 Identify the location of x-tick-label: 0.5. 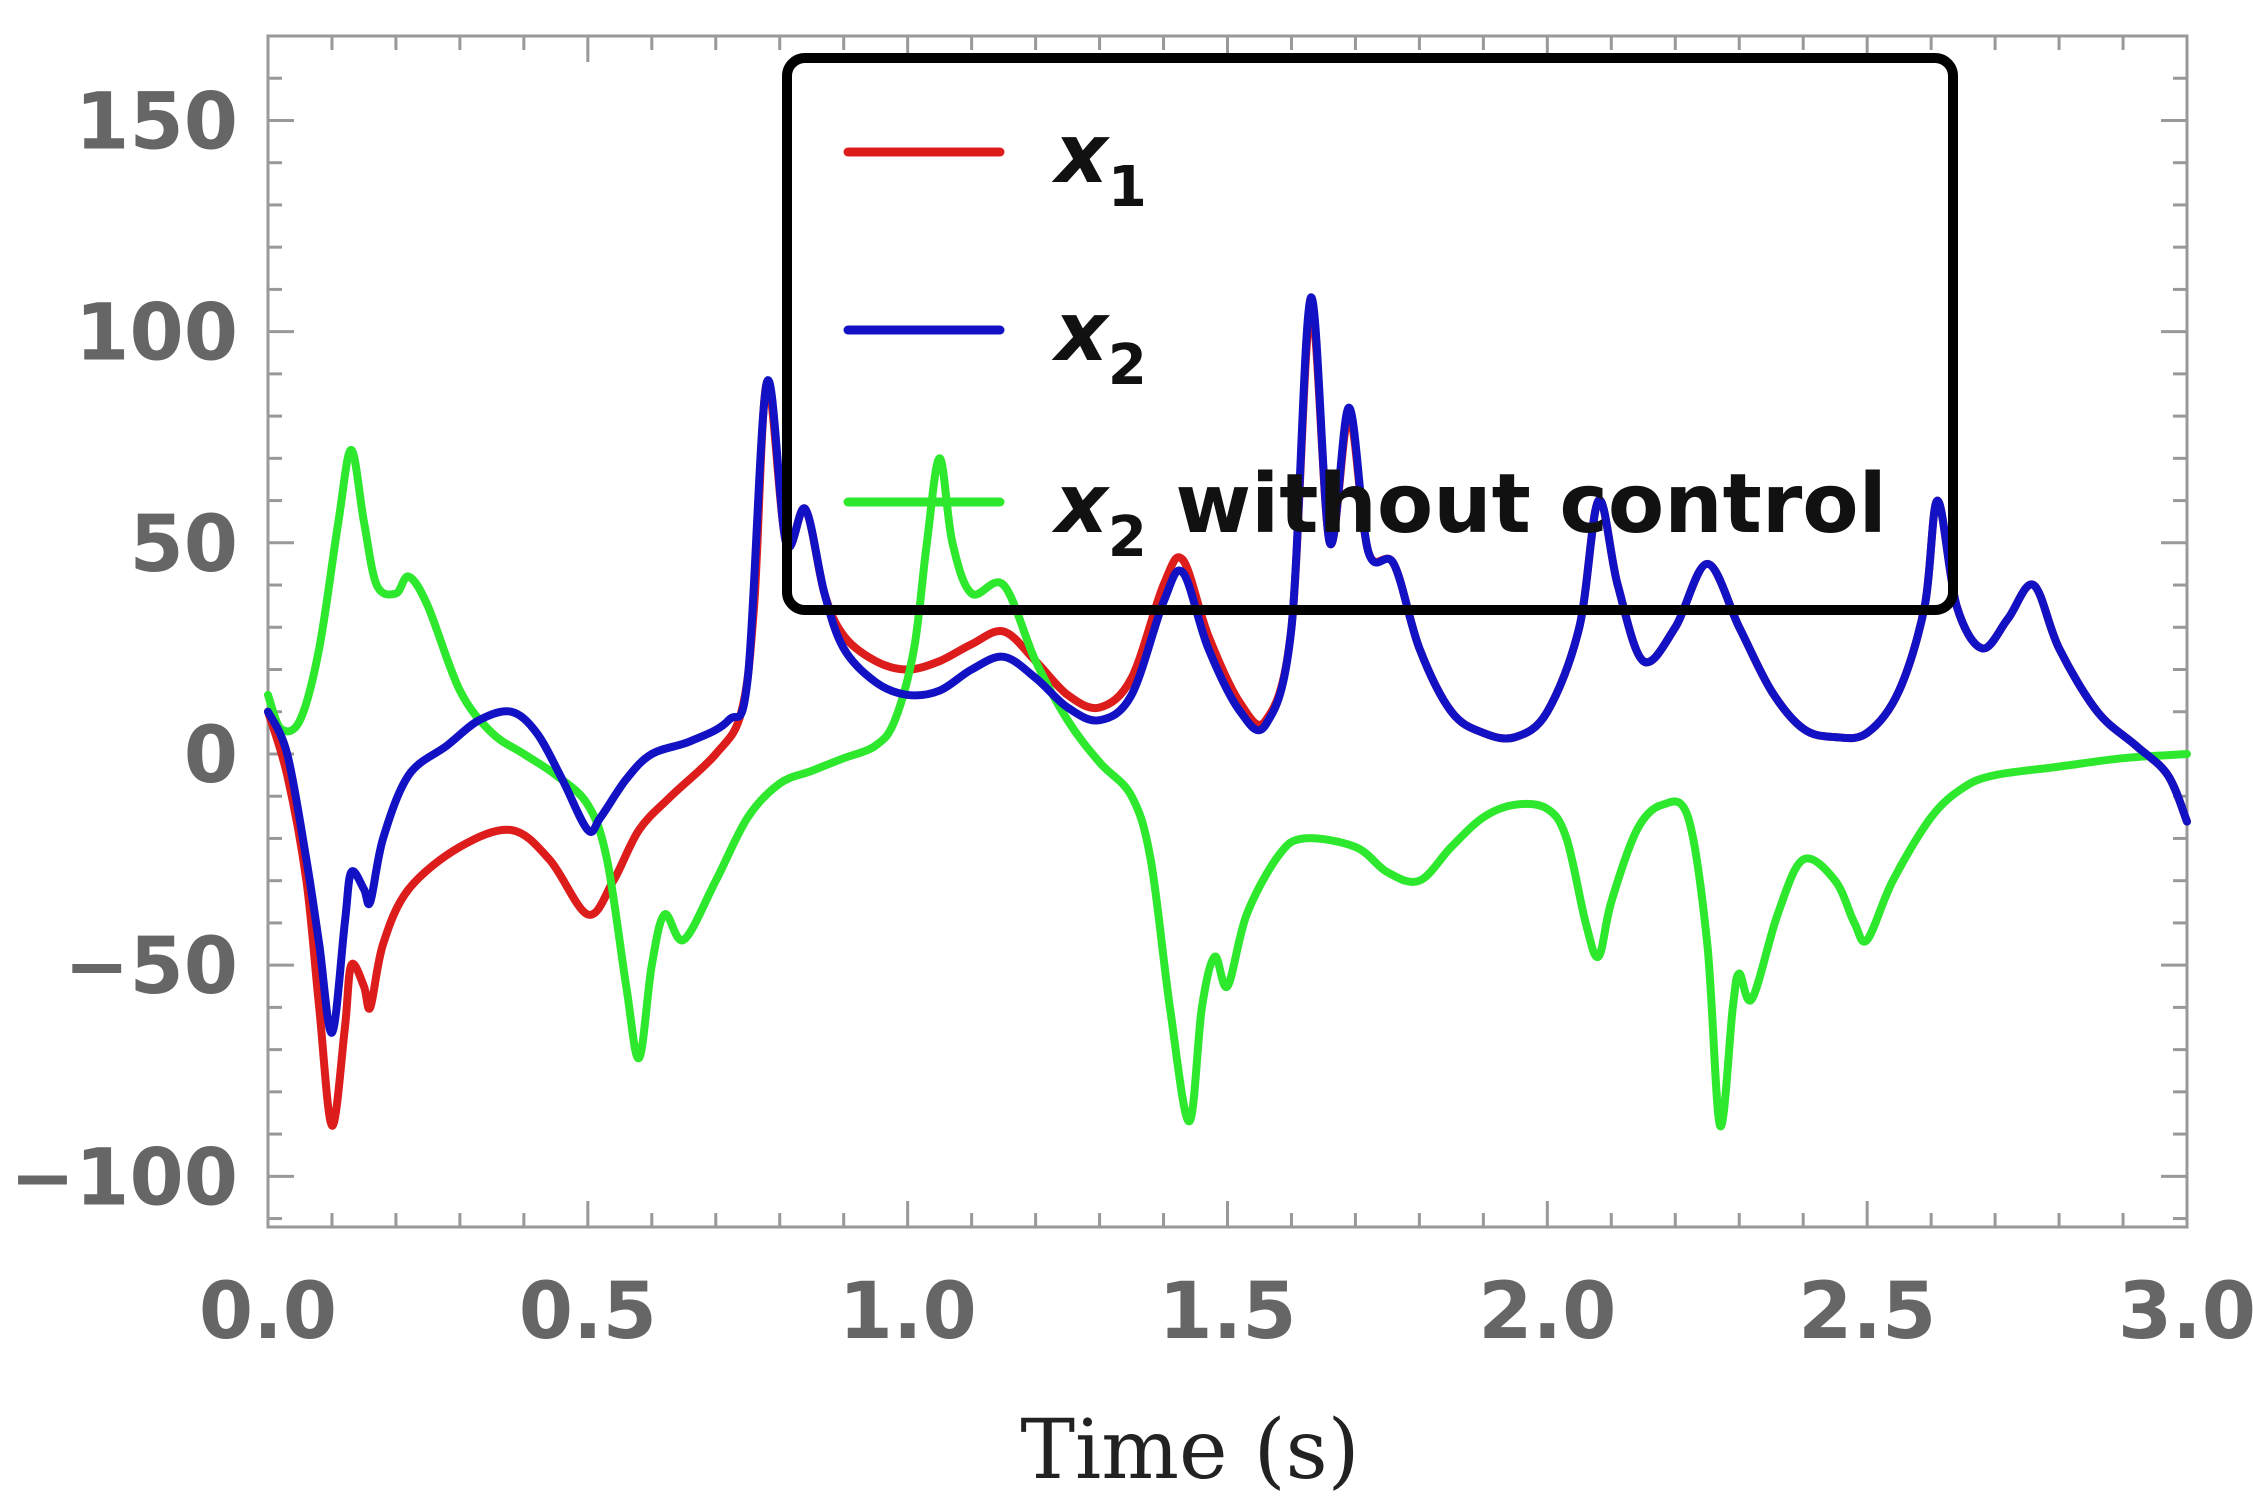
(588, 1312).